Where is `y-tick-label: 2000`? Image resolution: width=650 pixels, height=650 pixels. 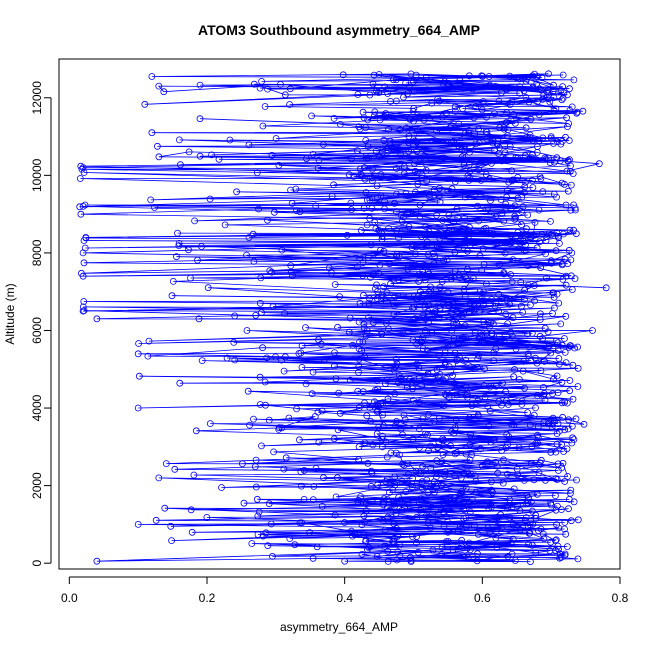
y-tick-label: 2000 is located at coordinates (37, 485).